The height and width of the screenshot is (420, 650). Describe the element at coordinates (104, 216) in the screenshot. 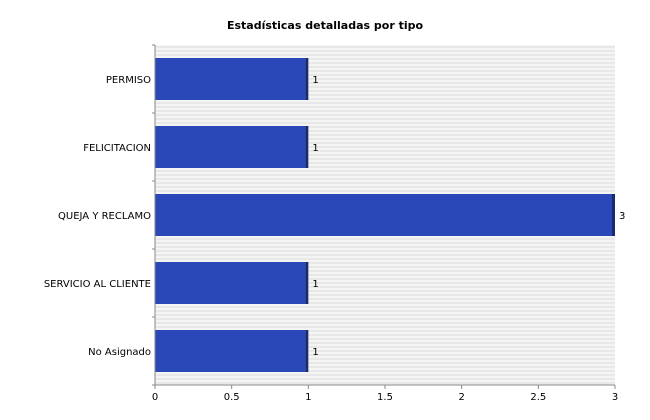

I see `category-label: QUEJA Y RECLAMO` at that location.